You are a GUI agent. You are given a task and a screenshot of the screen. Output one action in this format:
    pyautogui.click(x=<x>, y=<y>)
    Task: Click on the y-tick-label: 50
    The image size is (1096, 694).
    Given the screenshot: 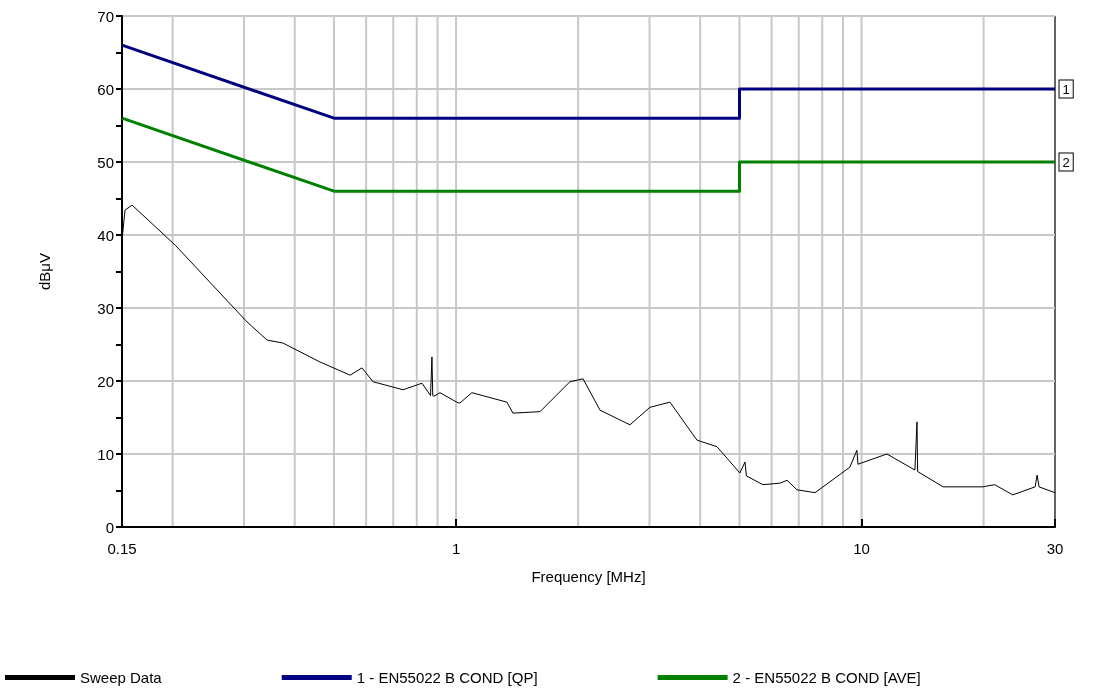 What is the action you would take?
    pyautogui.click(x=105, y=162)
    